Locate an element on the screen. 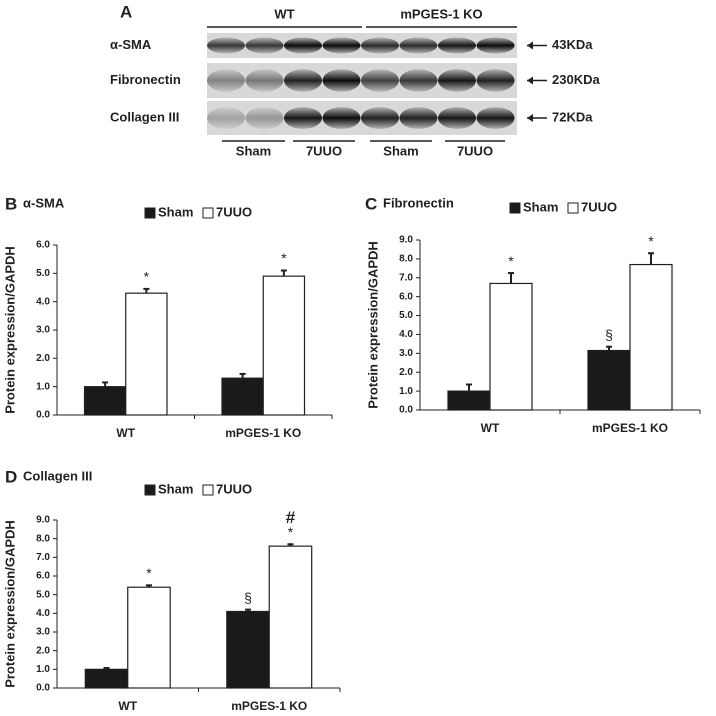 This screenshot has width=716, height=716. chart-title: α-SMA is located at coordinates (44, 202).